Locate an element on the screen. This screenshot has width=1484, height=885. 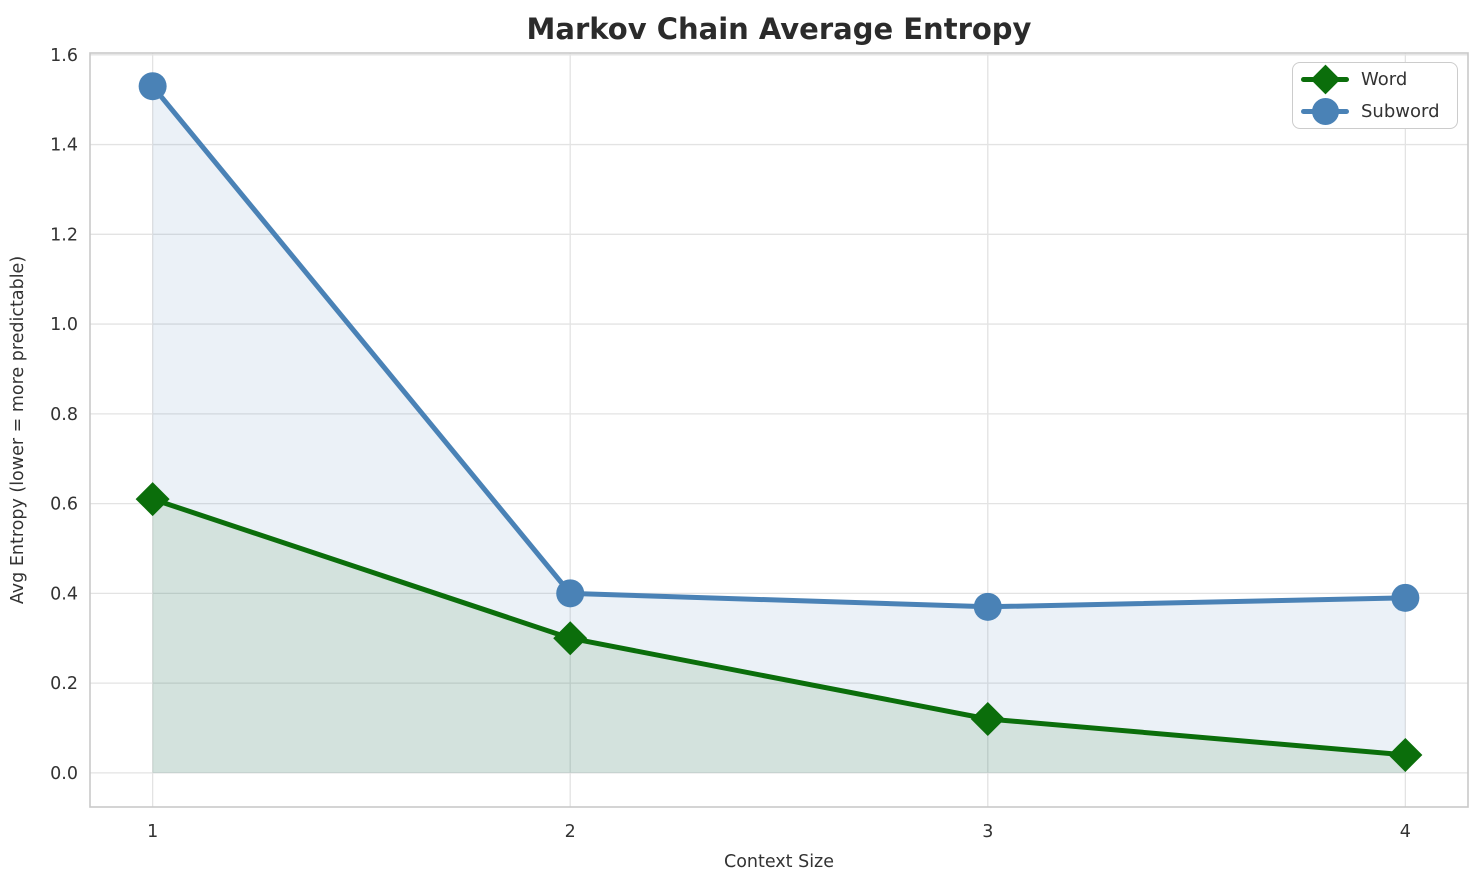
y-tick-label: 0.4 is located at coordinates (64, 594).